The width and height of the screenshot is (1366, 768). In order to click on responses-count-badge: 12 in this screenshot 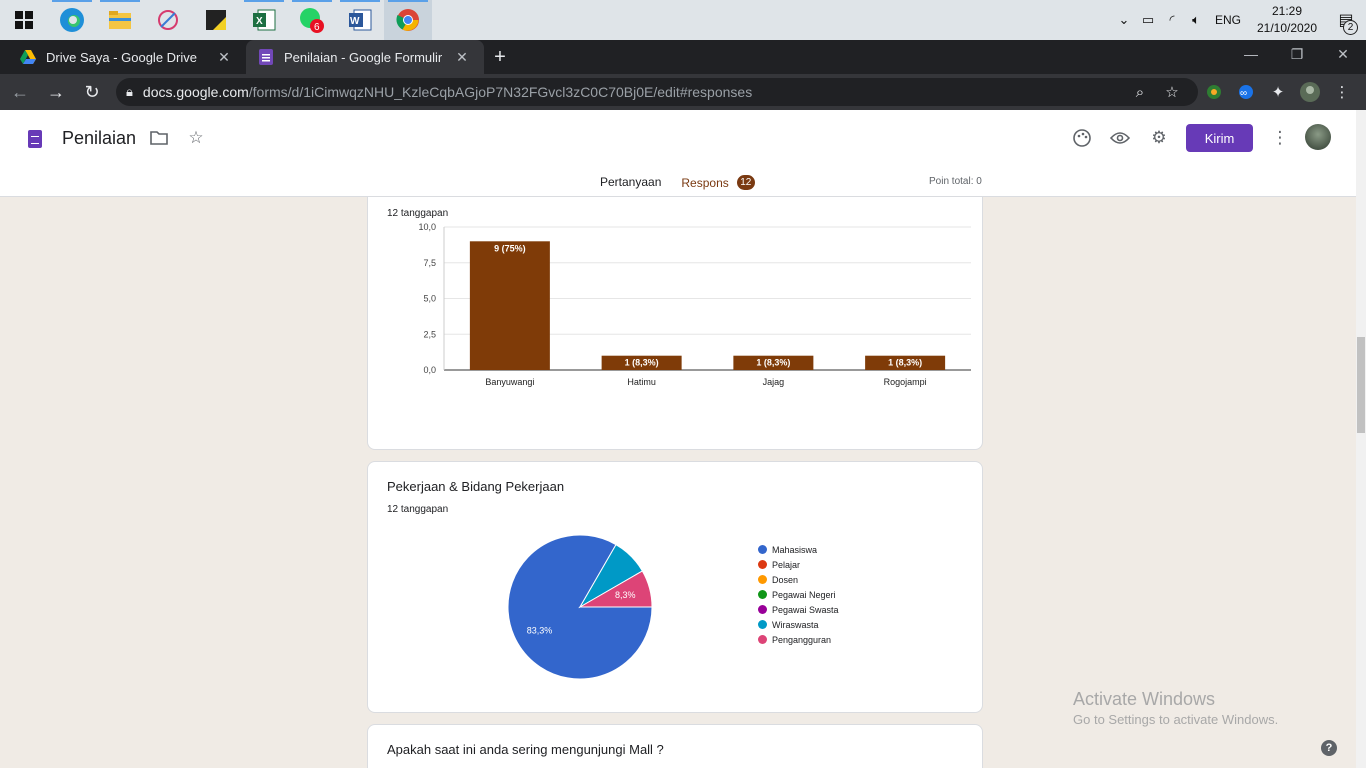, I will do `click(745, 182)`.